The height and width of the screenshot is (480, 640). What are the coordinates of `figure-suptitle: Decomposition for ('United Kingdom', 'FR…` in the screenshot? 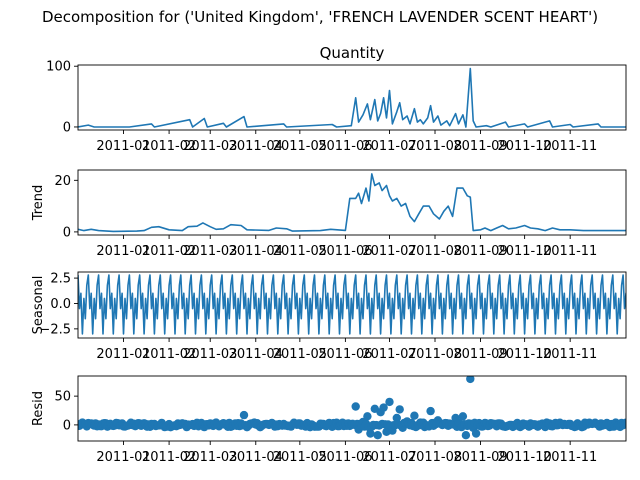 It's located at (320, 17).